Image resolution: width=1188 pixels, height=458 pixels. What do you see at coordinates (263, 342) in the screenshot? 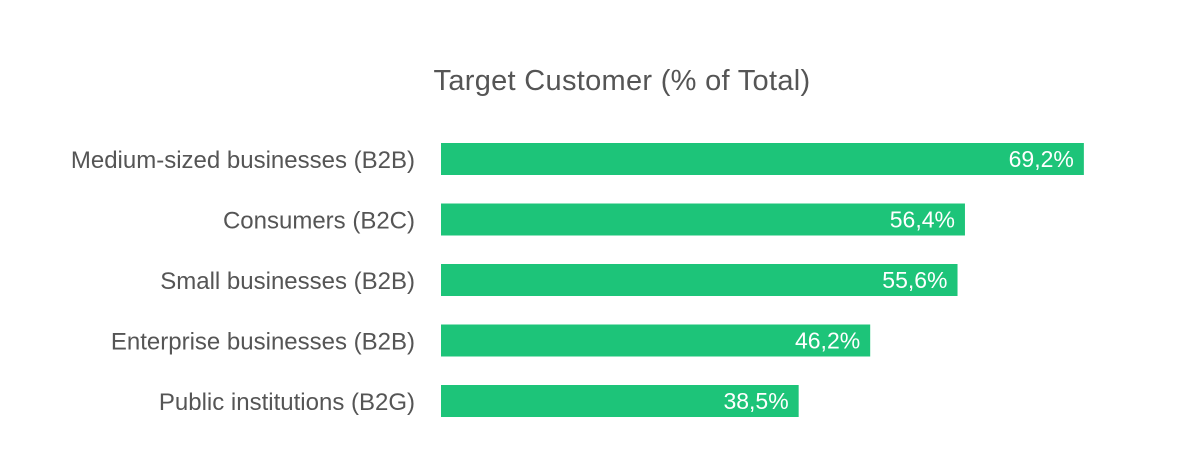
I see `category-label-3: Enterprise businesses (B2B)` at bounding box center [263, 342].